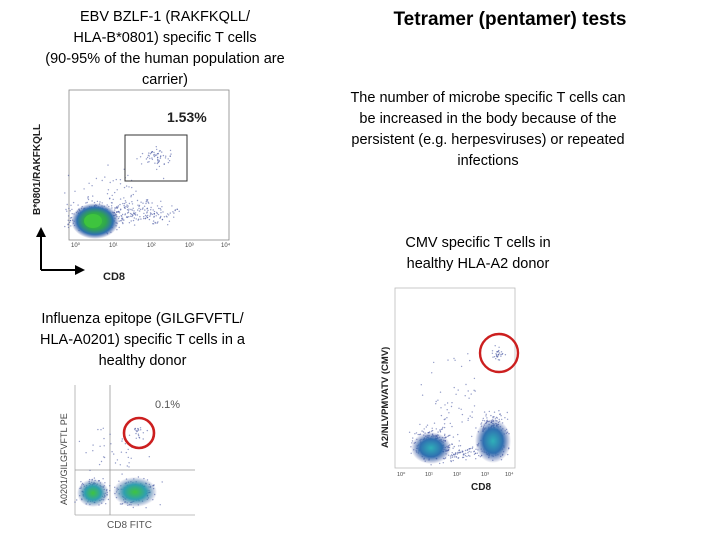 The height and width of the screenshot is (540, 720). I want to click on cmv-caption-line: CMV specific T cells in, so click(478, 243).